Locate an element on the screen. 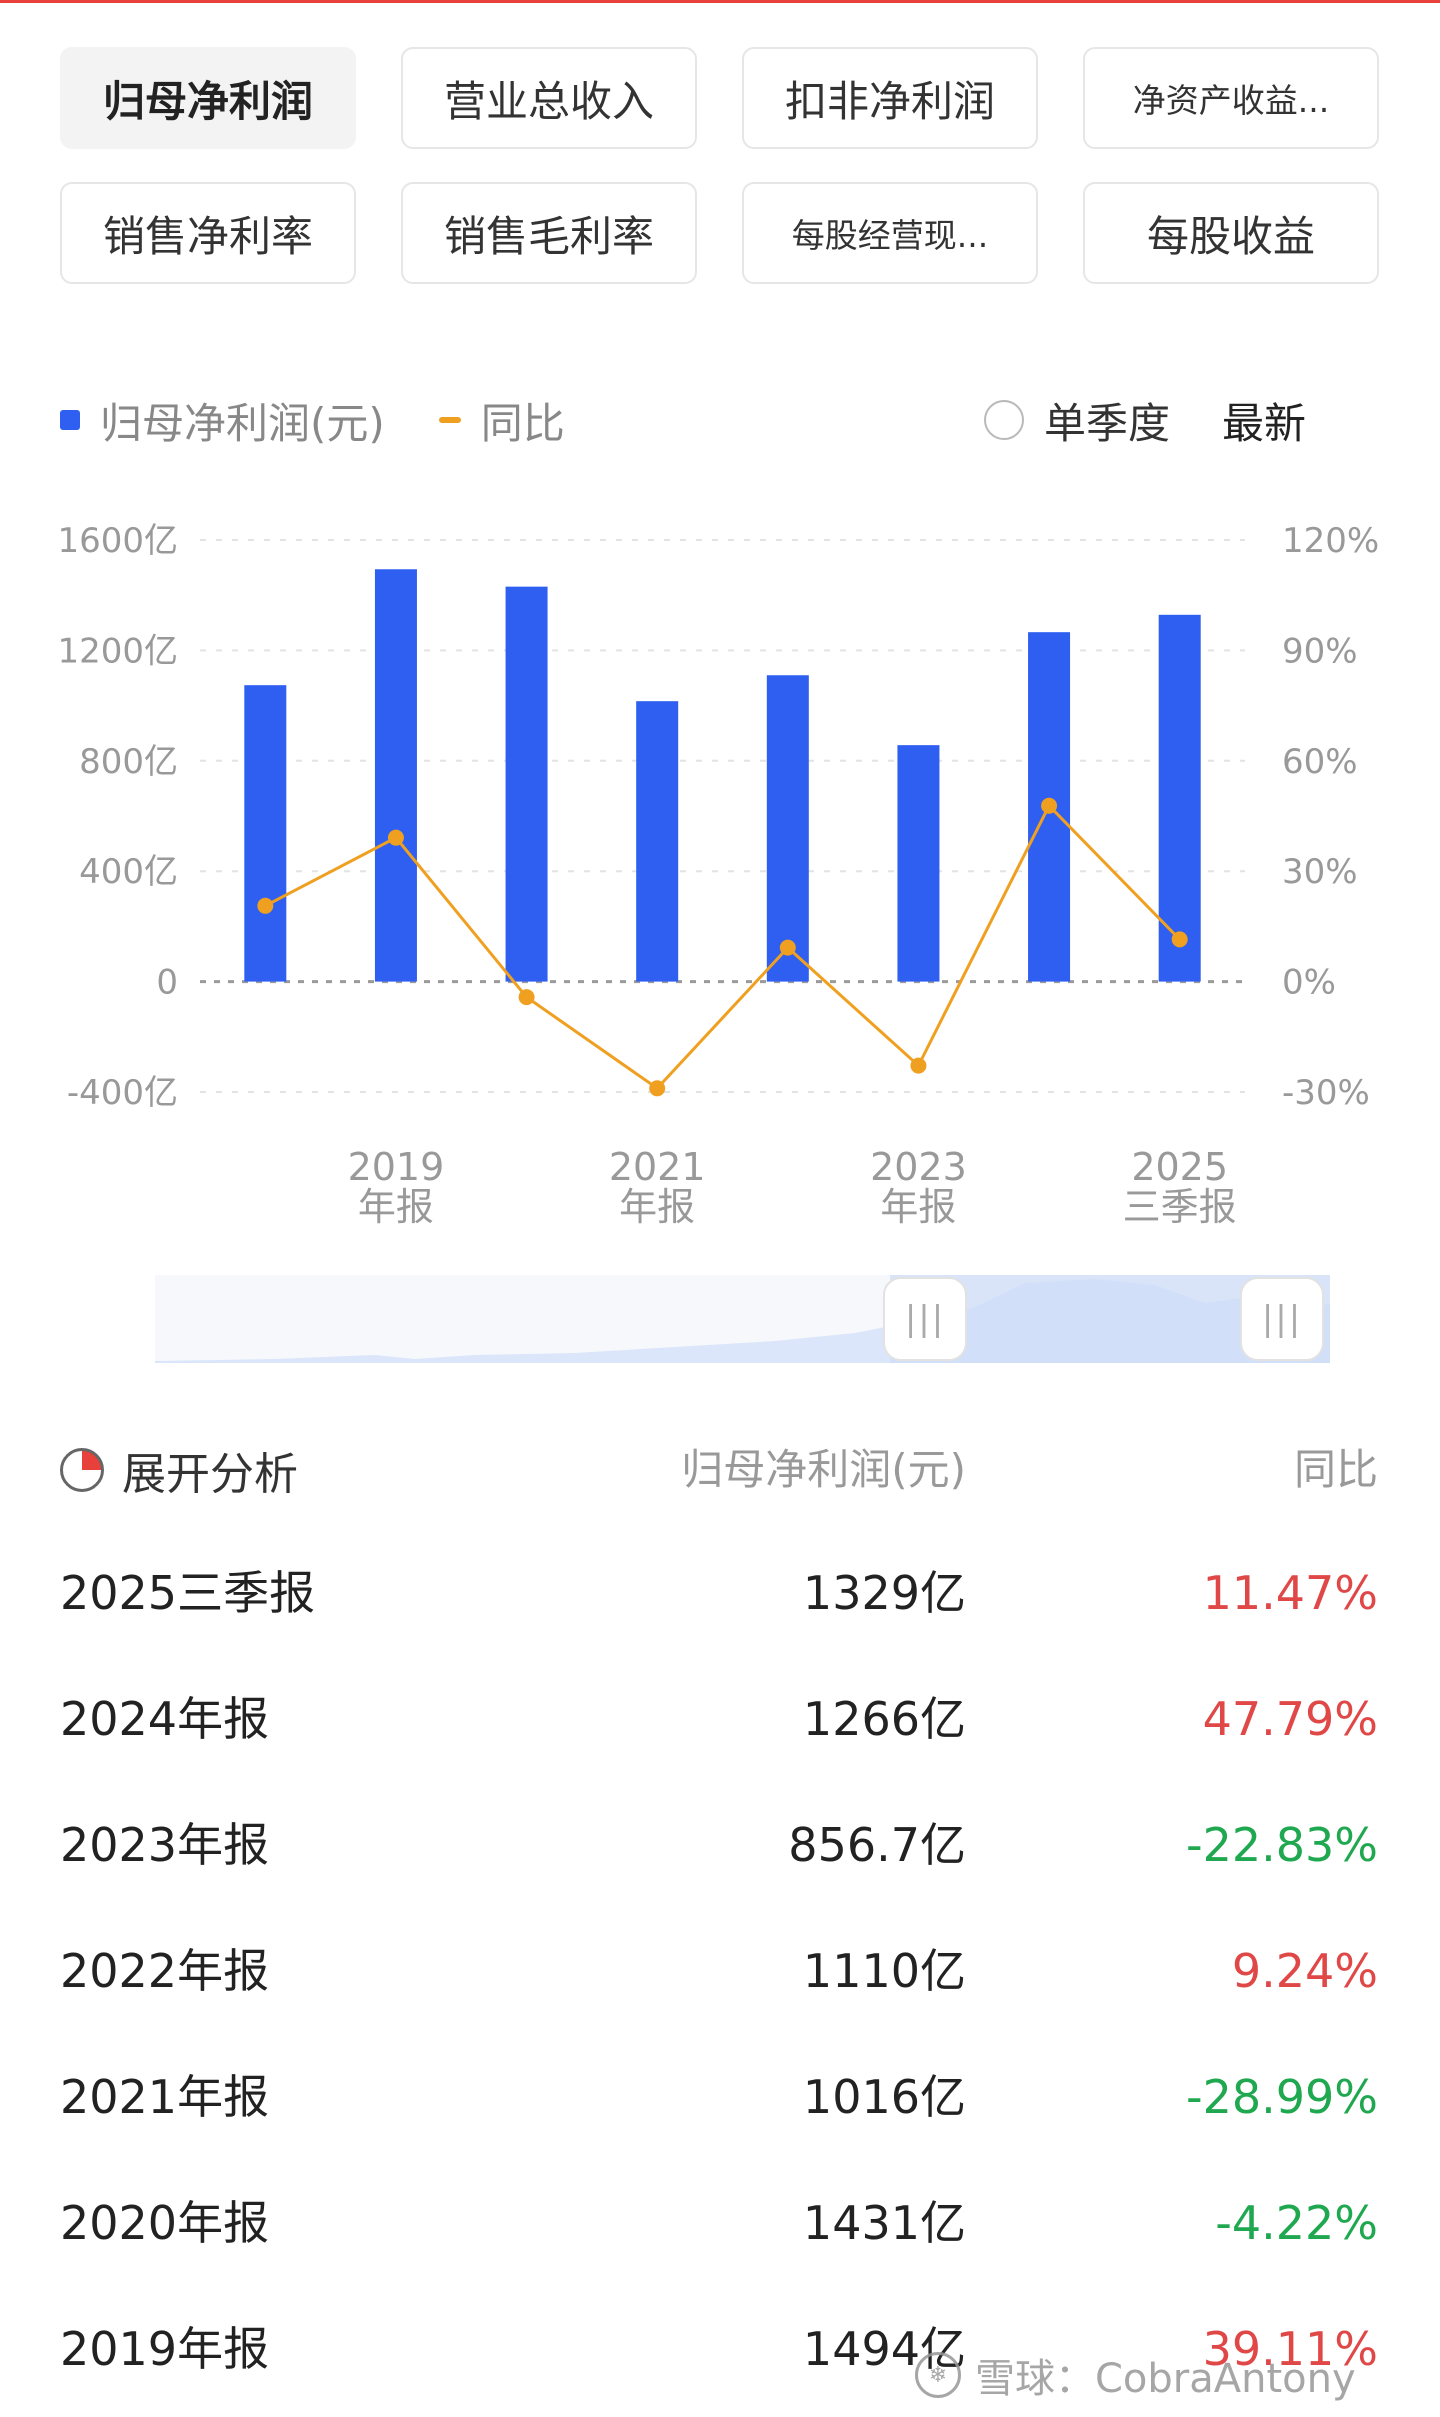 The width and height of the screenshot is (1440, 2417). chart-legend: 归母净利润(元) 同比 is located at coordinates (312, 420).